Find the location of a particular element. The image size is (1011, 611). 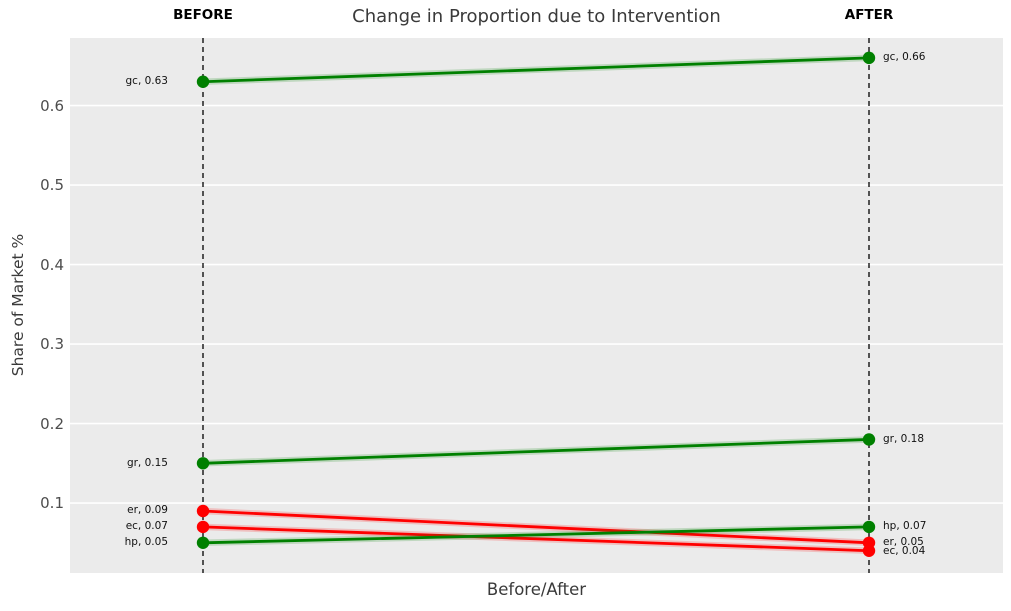

point-label: gc, 0.66 is located at coordinates (904, 57).